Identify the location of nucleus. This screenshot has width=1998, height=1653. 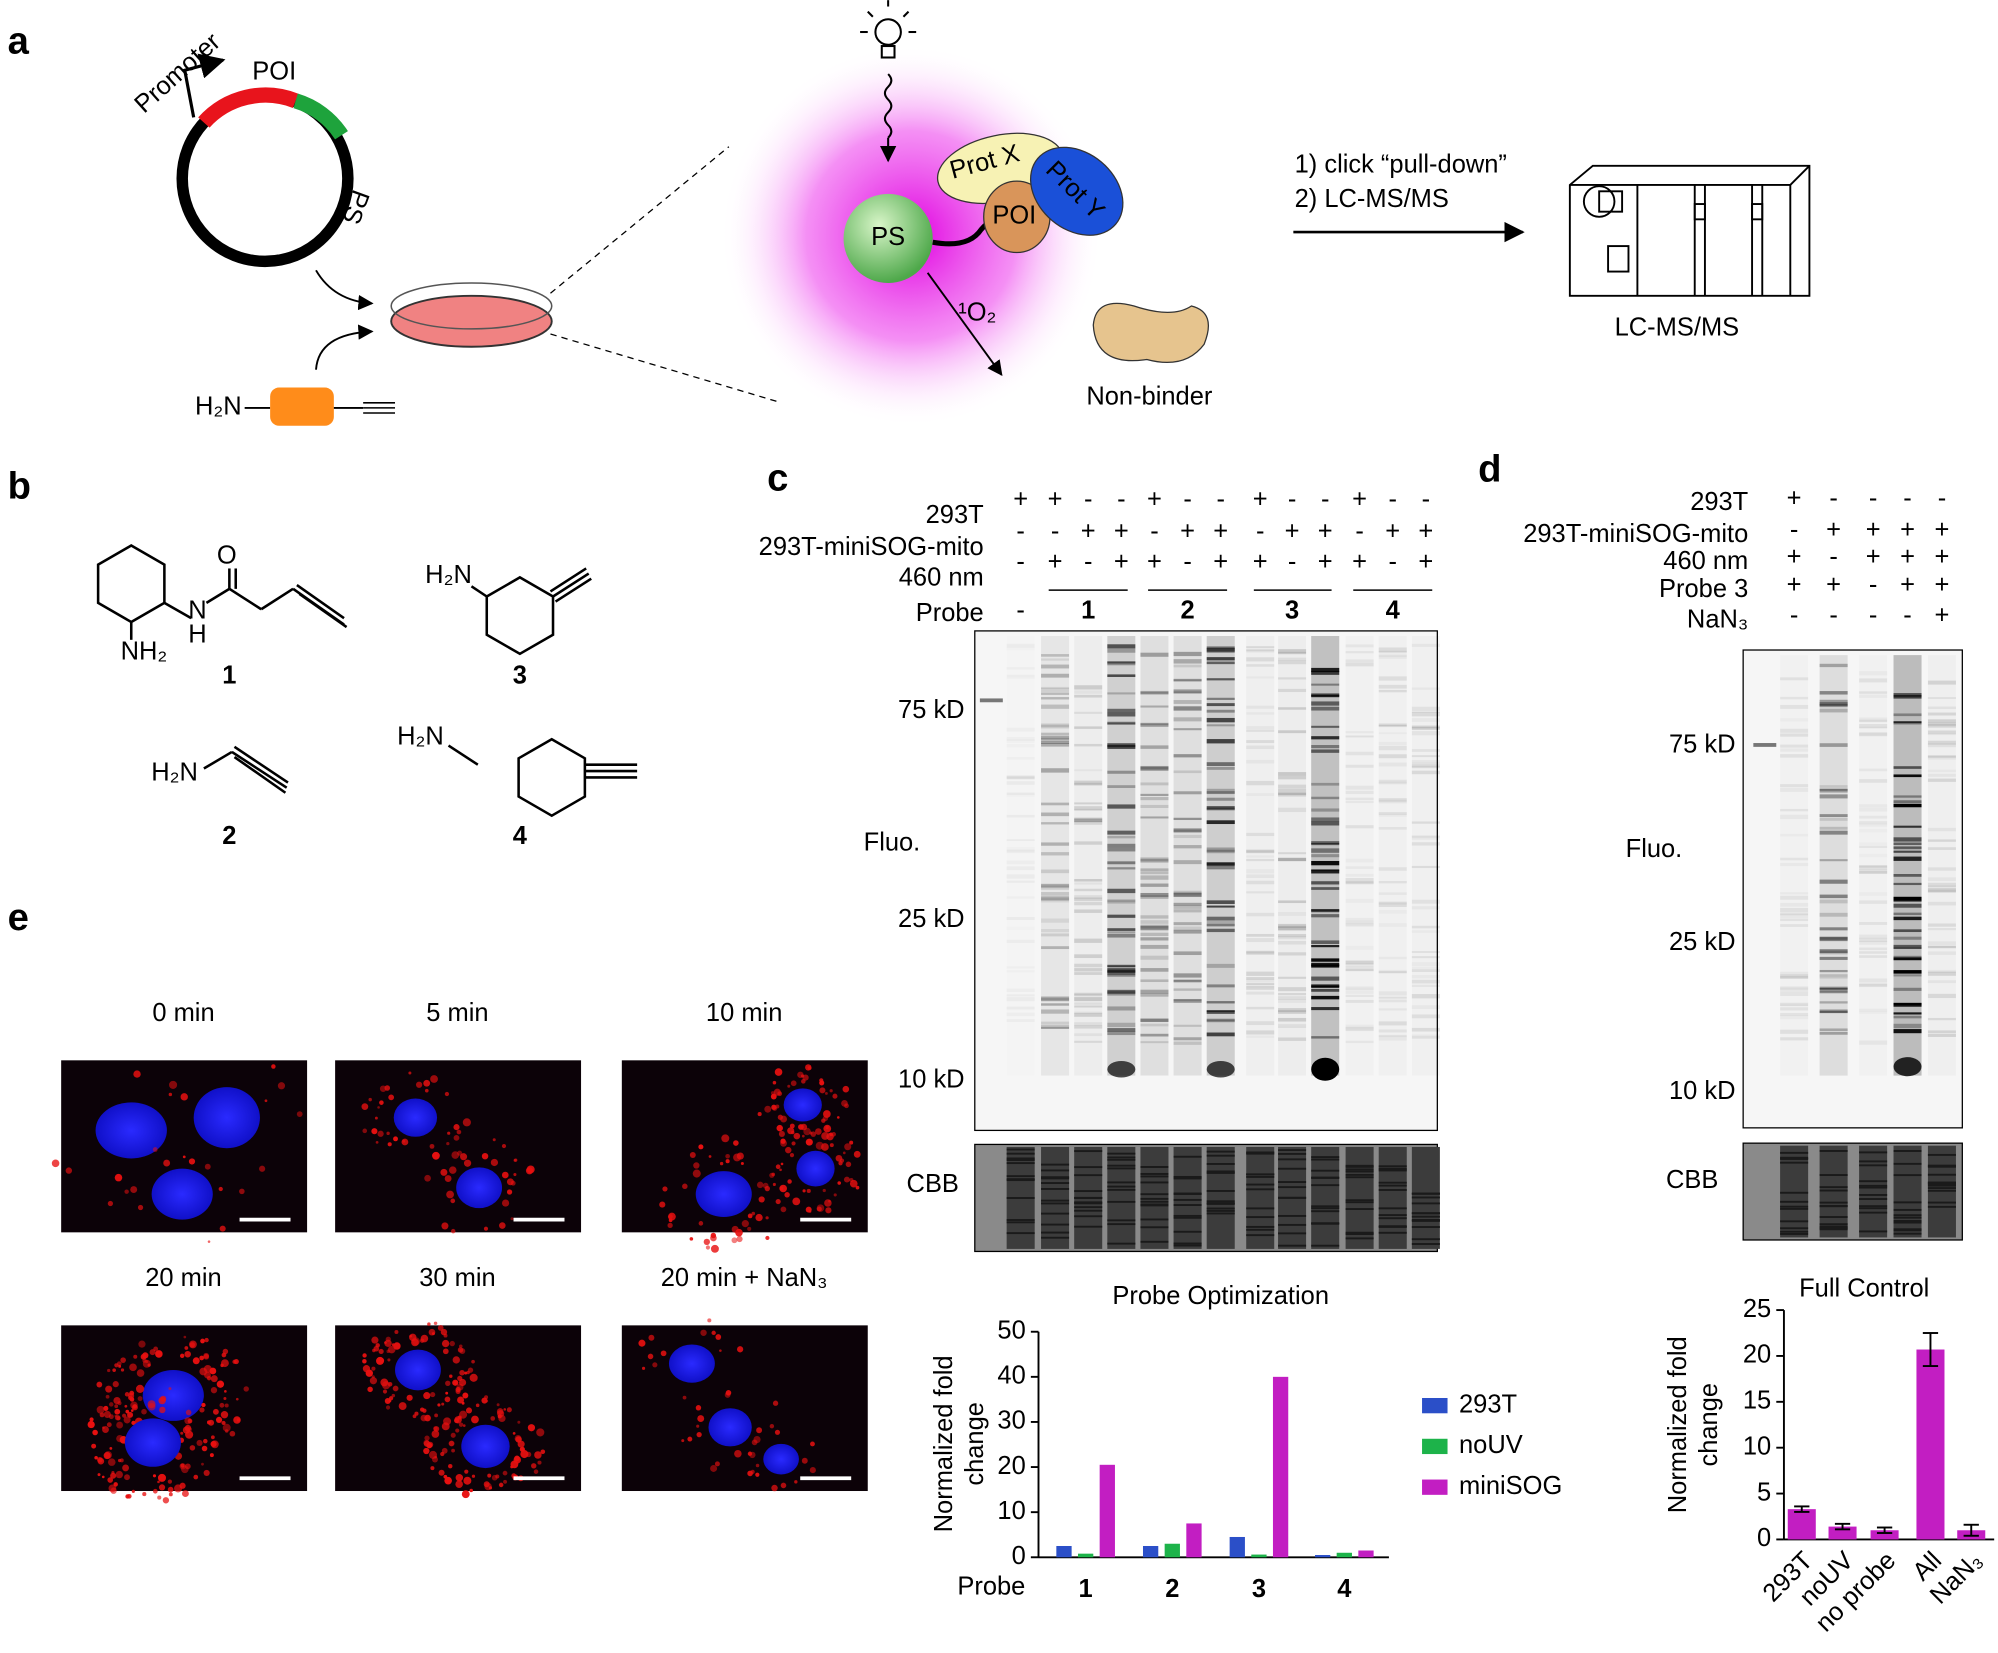
(182, 1194).